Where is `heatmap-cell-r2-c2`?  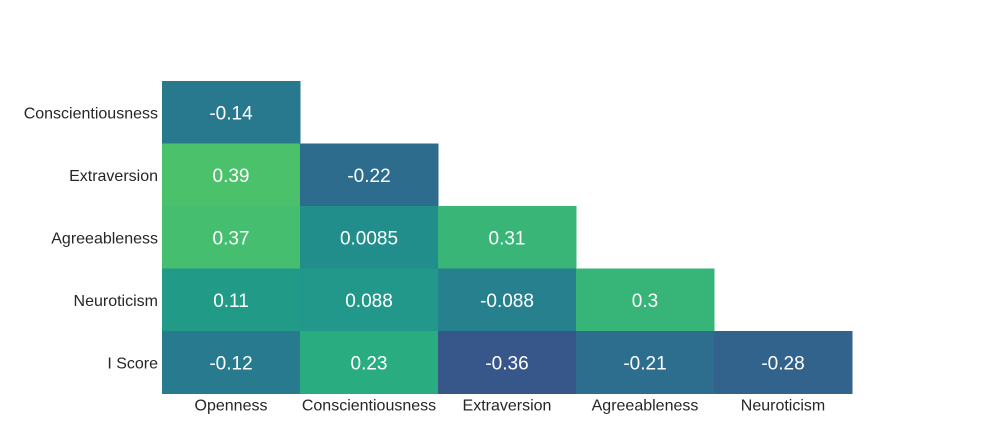
heatmap-cell-r2-c2 is located at coordinates (507, 237).